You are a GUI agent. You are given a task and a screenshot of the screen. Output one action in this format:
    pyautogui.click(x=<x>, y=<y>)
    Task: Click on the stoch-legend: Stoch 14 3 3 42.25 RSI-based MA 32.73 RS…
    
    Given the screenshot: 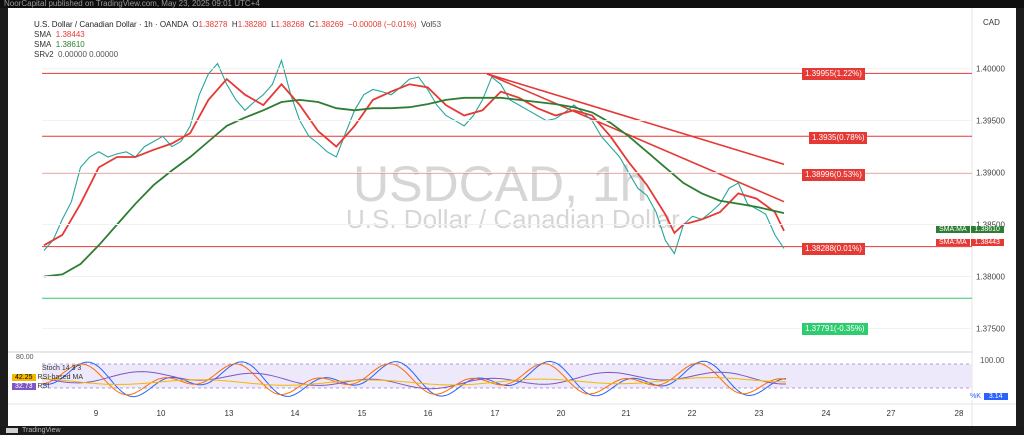 What is the action you would take?
    pyautogui.click(x=47, y=377)
    